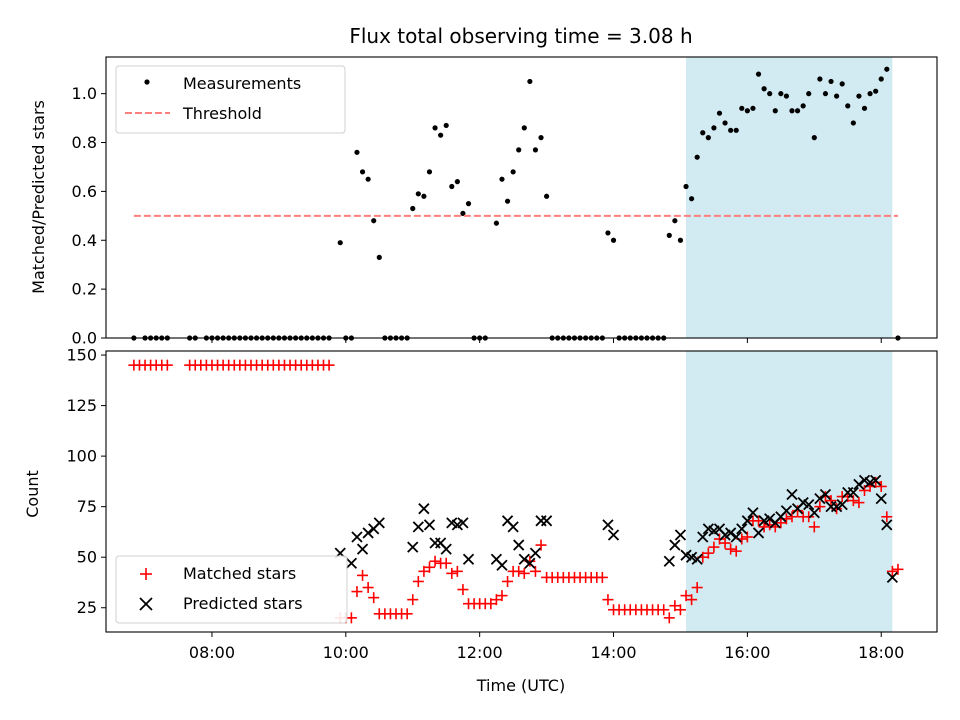  Describe the element at coordinates (147, 82) in the screenshot. I see `legend-measurements-marker` at that location.